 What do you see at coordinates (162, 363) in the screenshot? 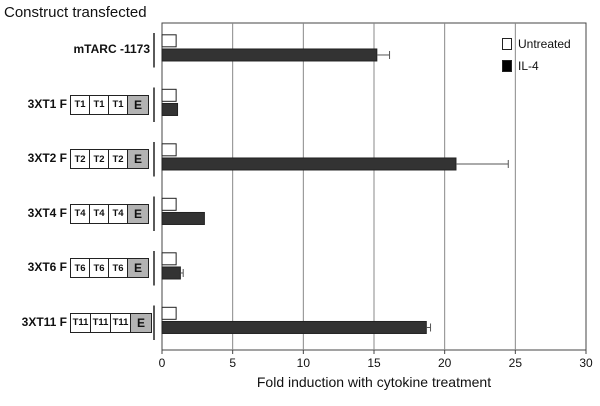
I see `x-tick-label: 0` at bounding box center [162, 363].